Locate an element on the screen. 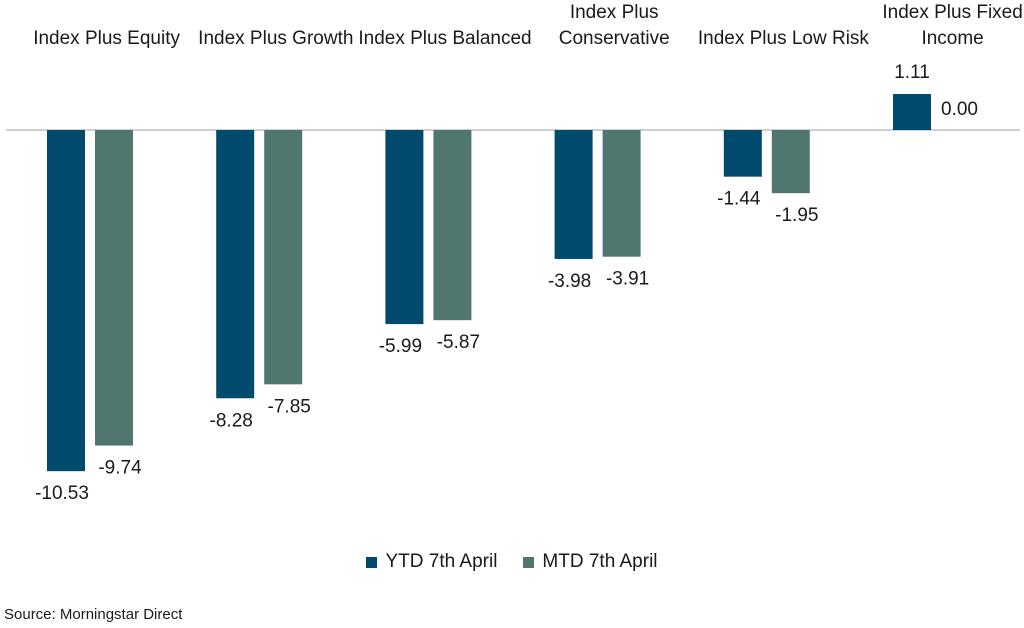 Image resolution: width=1024 pixels, height=628 pixels. value-label: 1.11 is located at coordinates (912, 72).